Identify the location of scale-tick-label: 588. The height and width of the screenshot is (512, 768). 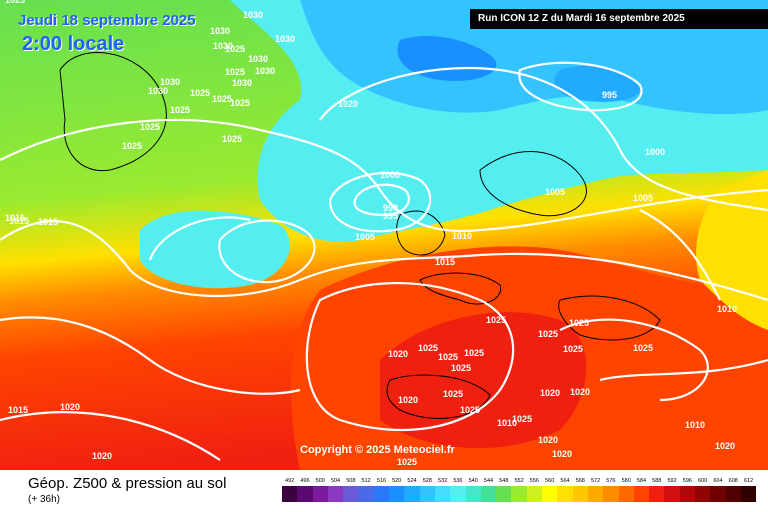
(657, 481).